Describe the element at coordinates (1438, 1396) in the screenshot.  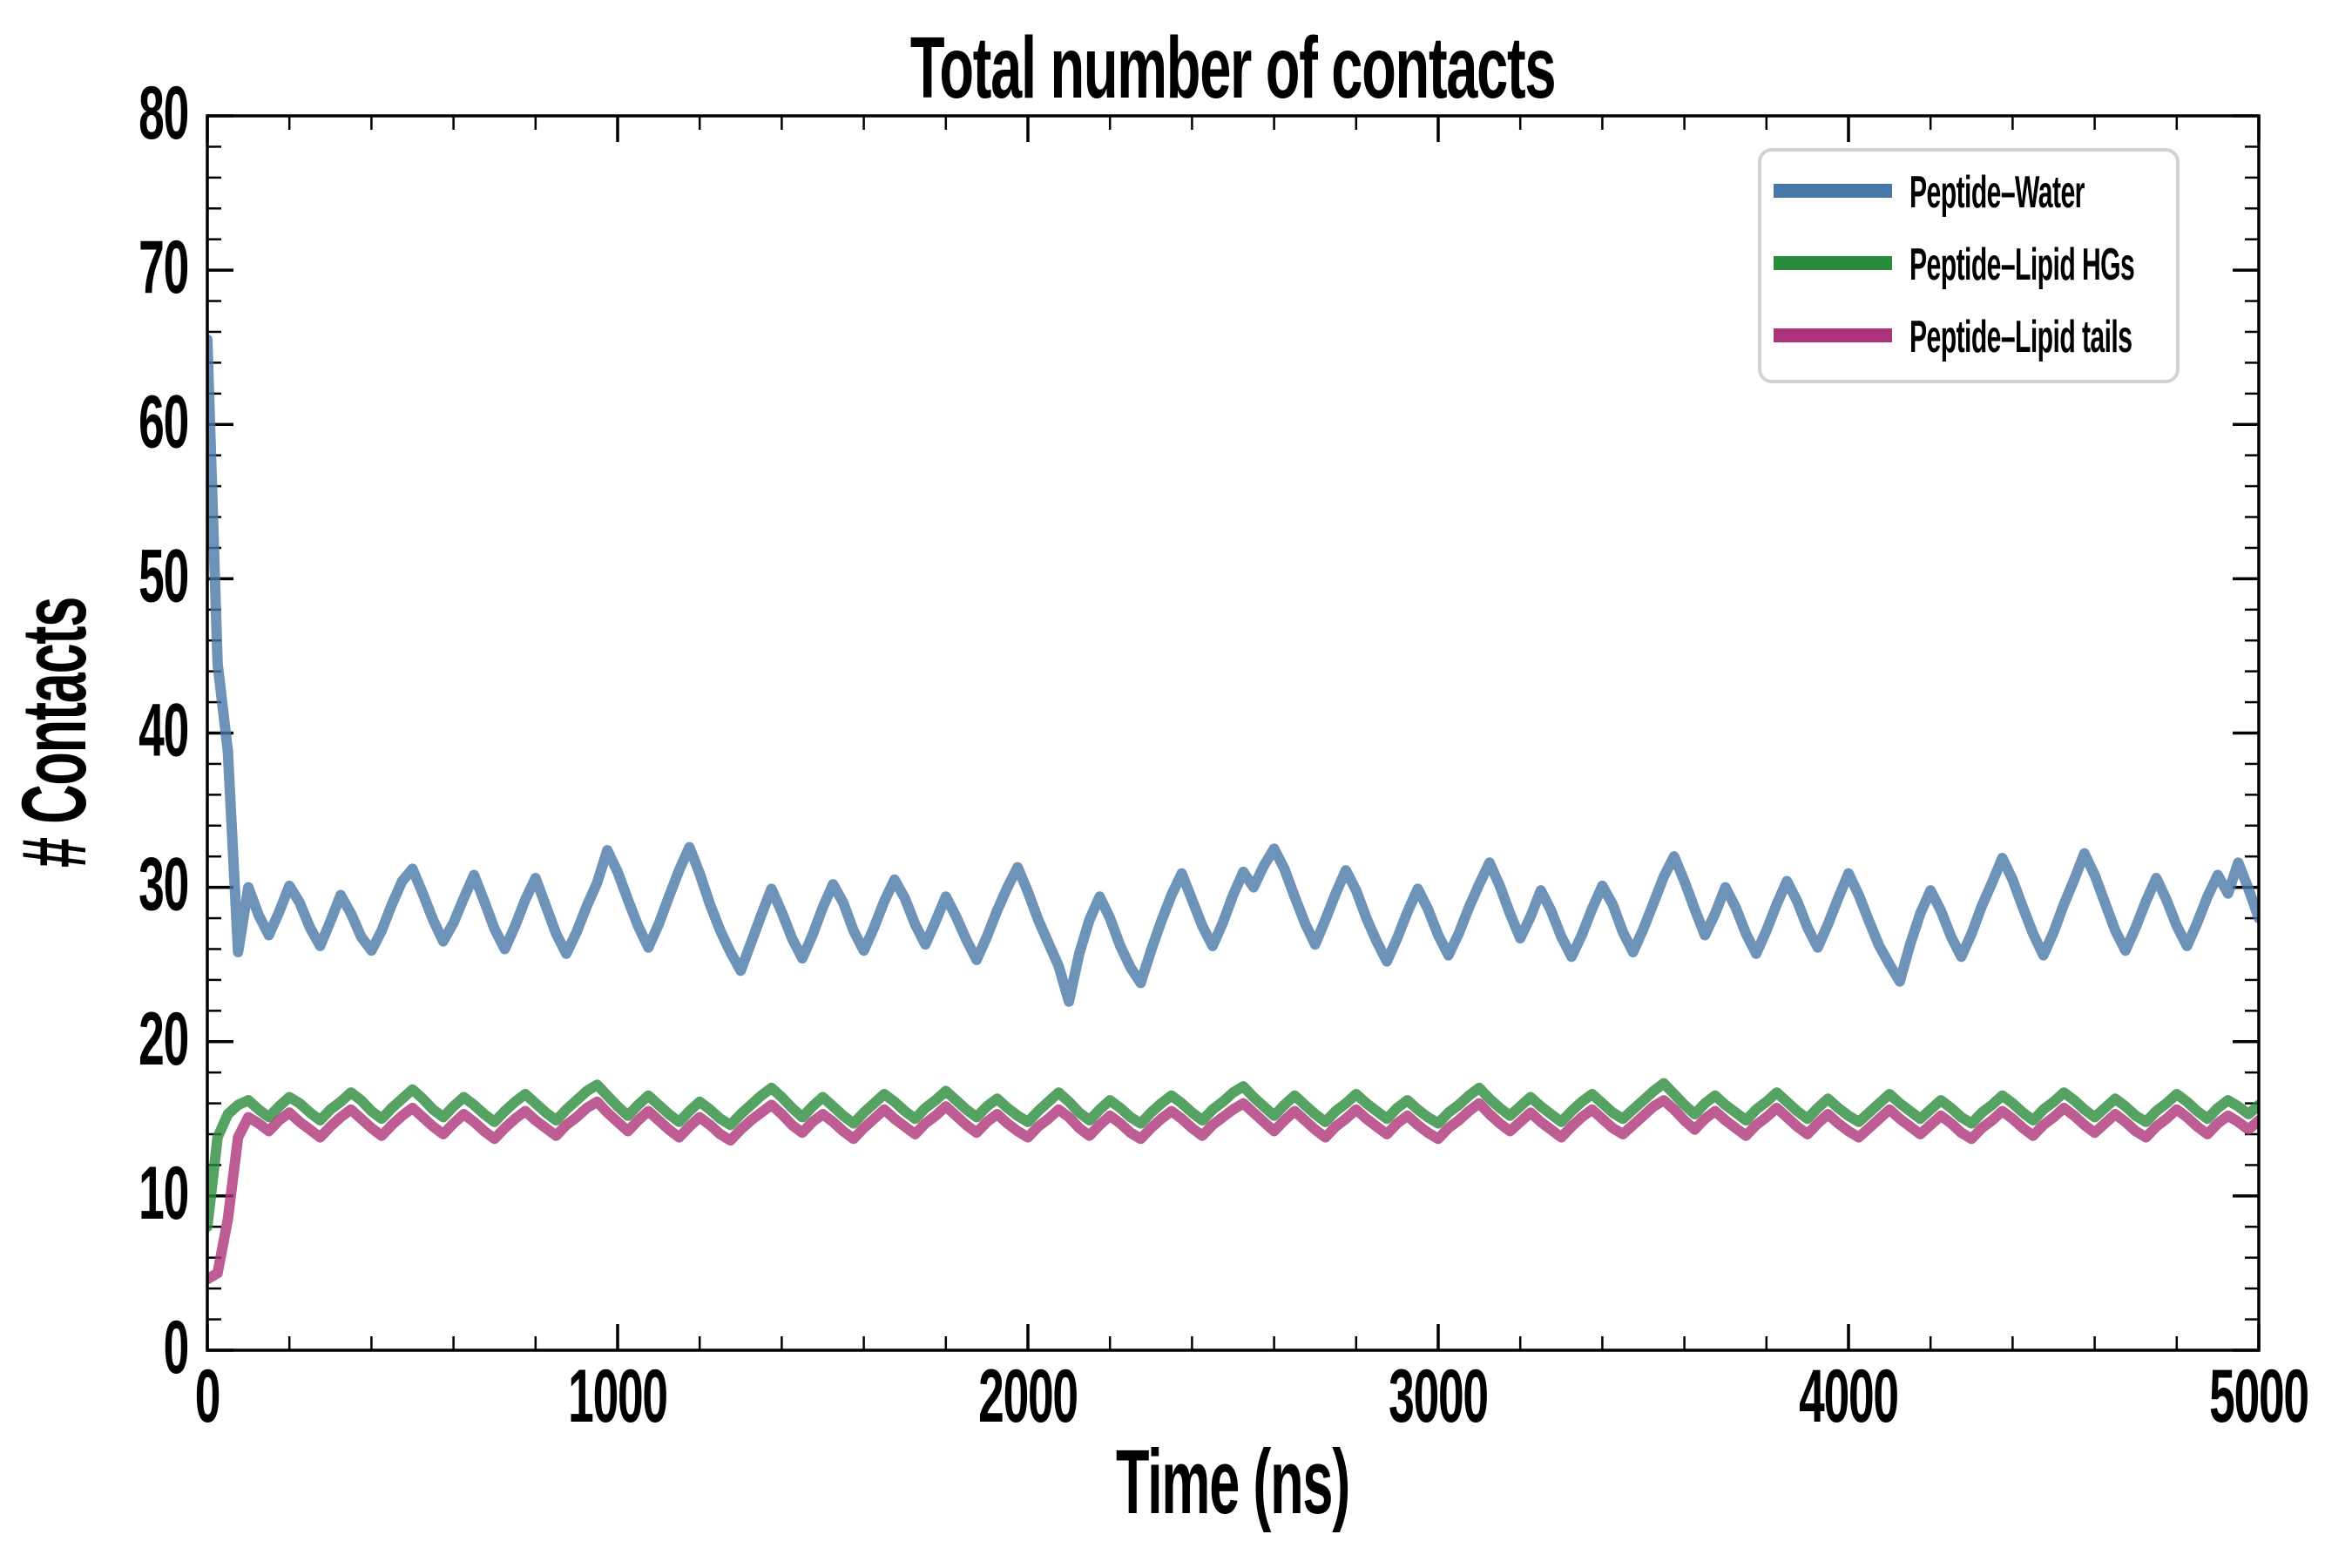
I see `x-tick-label: 3000` at that location.